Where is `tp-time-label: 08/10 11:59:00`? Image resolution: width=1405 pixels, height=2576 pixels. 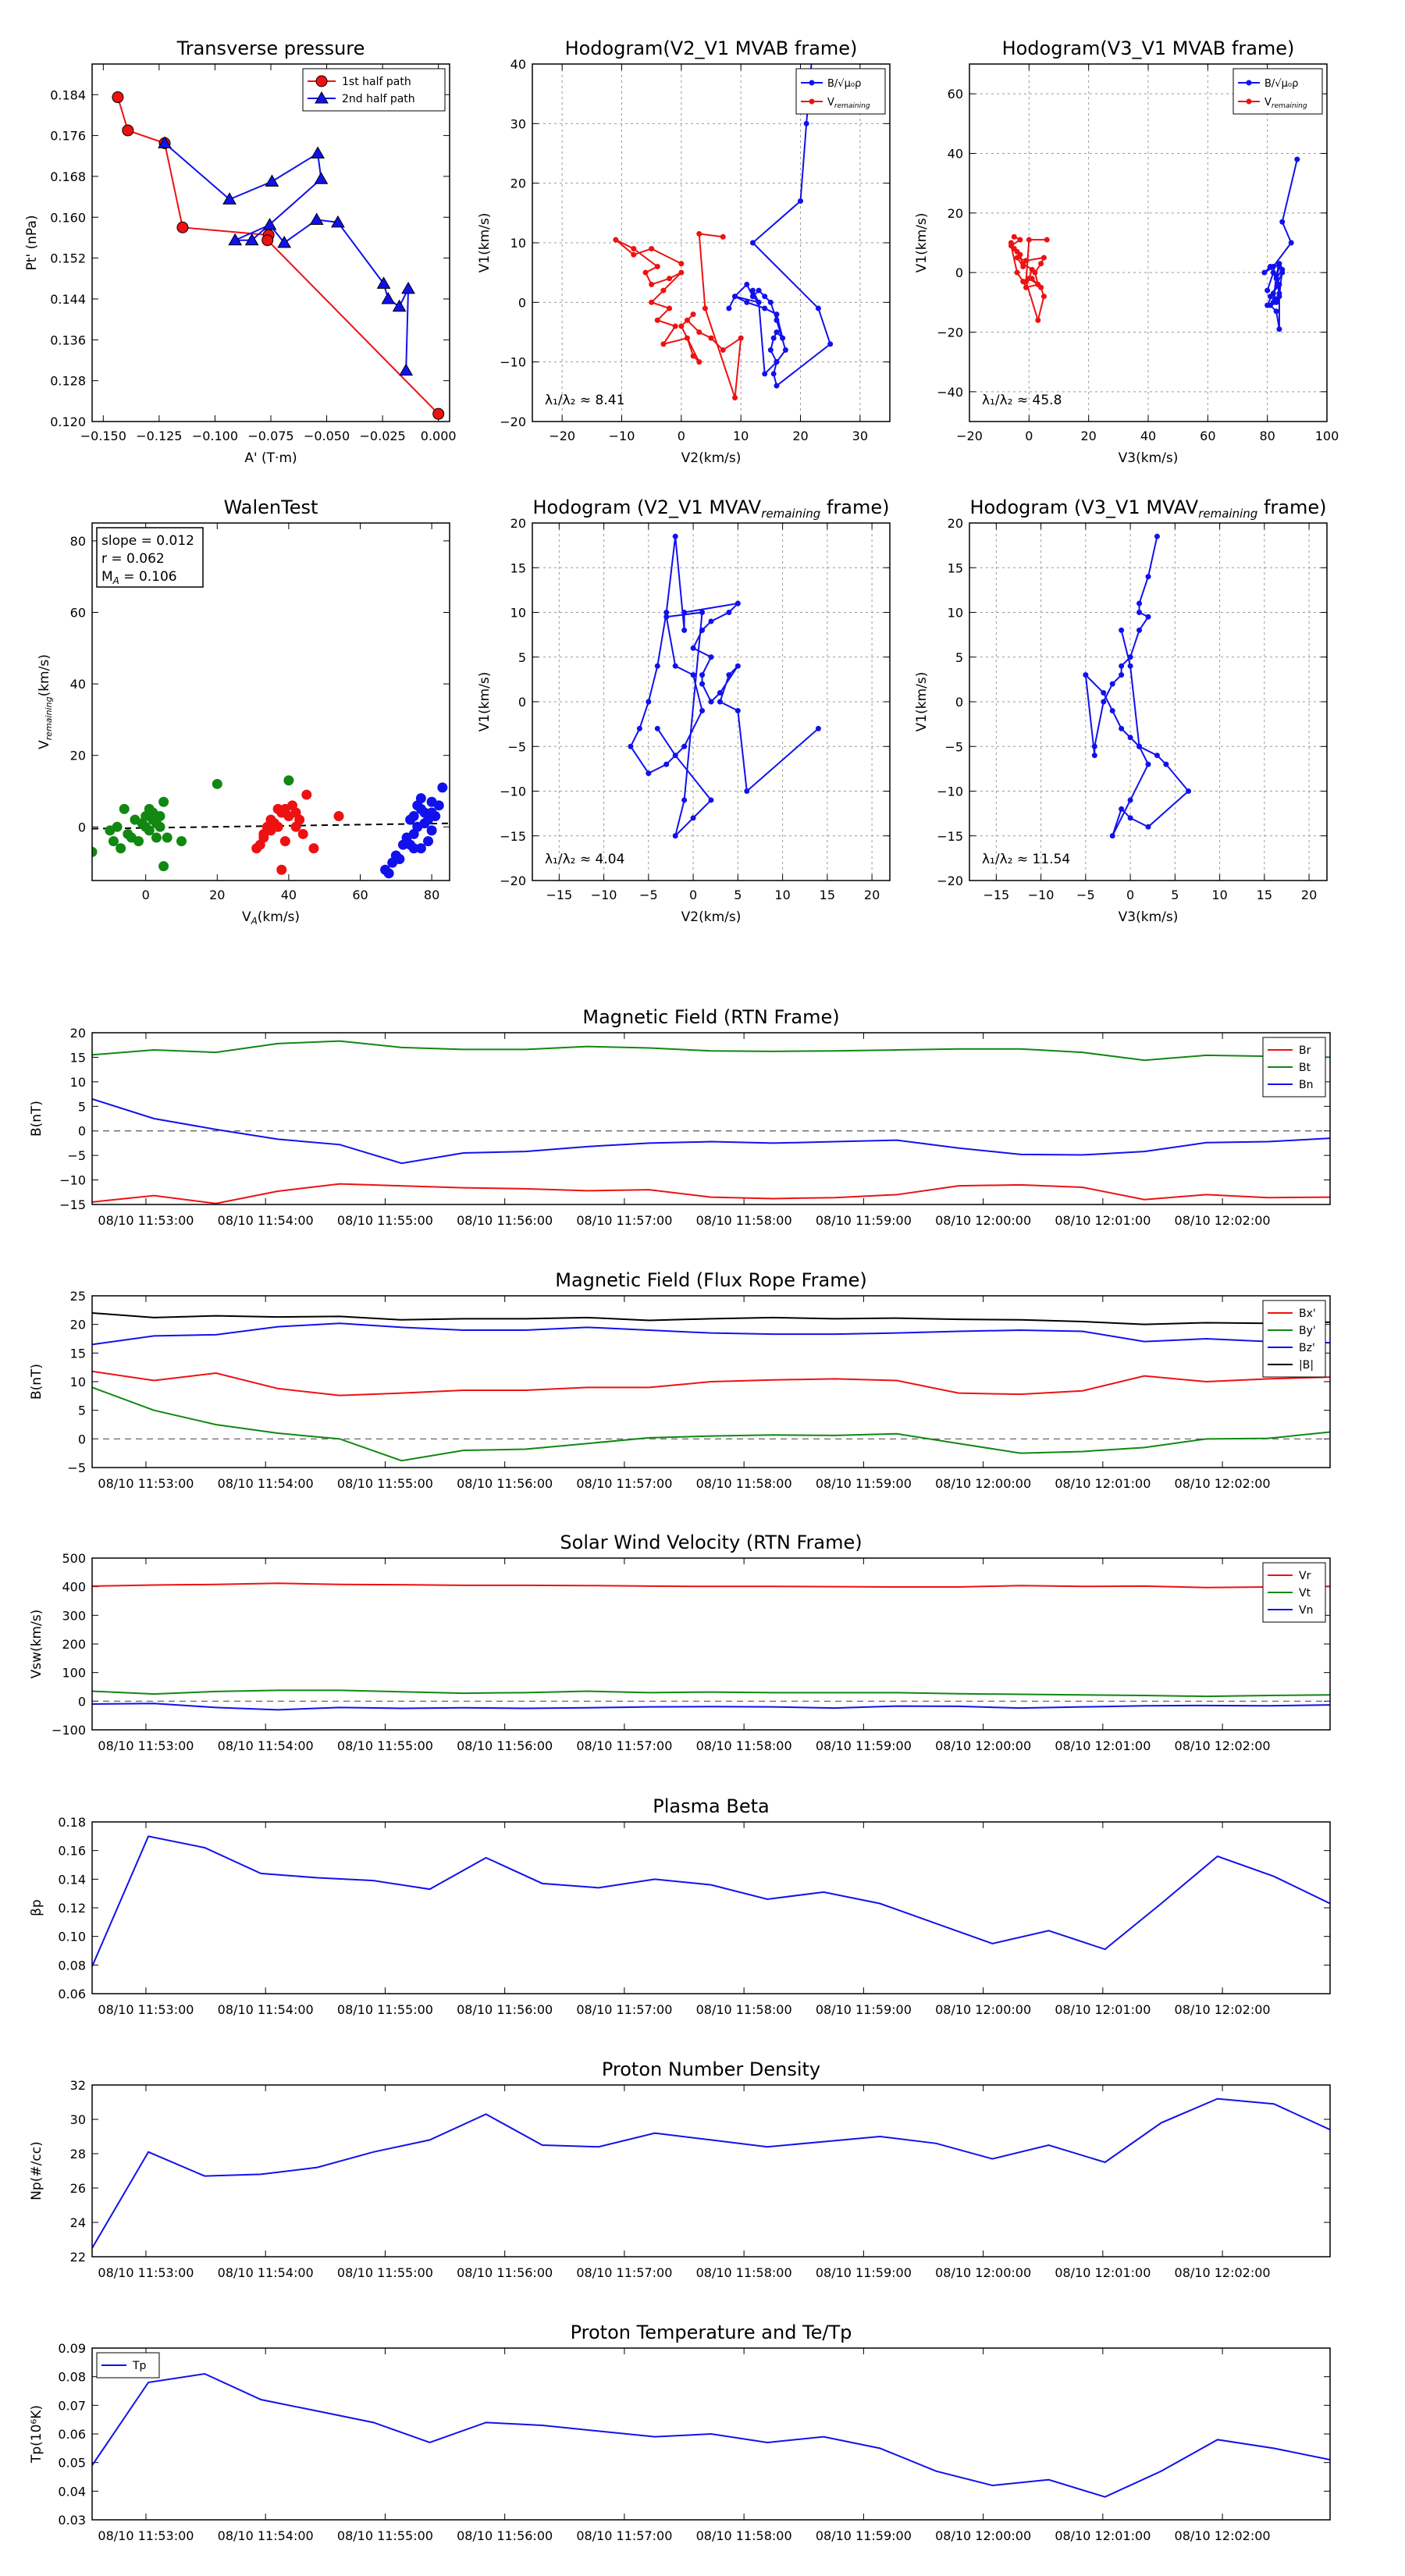
tp-time-label: 08/10 11:59:00 is located at coordinates (864, 2535).